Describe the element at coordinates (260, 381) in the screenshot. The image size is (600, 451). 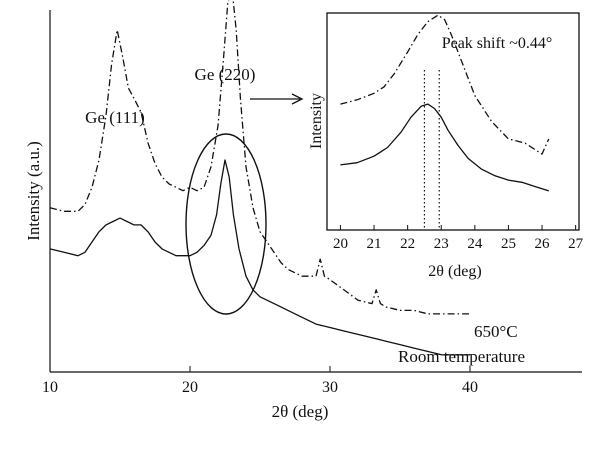
I see `main-x-ticks: 10 20 30 40` at that location.